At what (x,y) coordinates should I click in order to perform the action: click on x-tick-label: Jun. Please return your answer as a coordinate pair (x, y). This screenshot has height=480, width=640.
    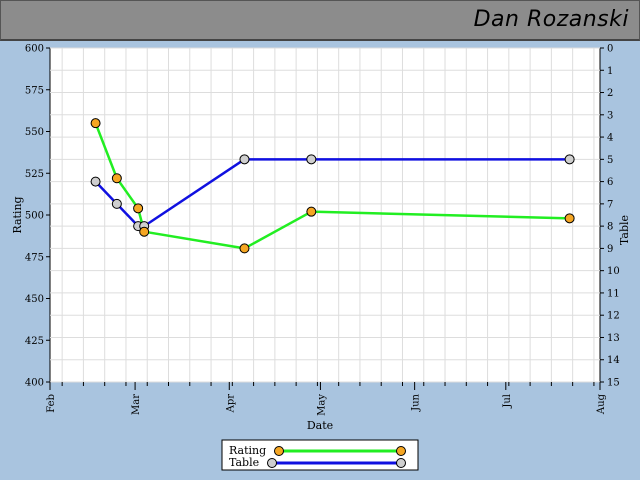
    Looking at the image, I should click on (416, 402).